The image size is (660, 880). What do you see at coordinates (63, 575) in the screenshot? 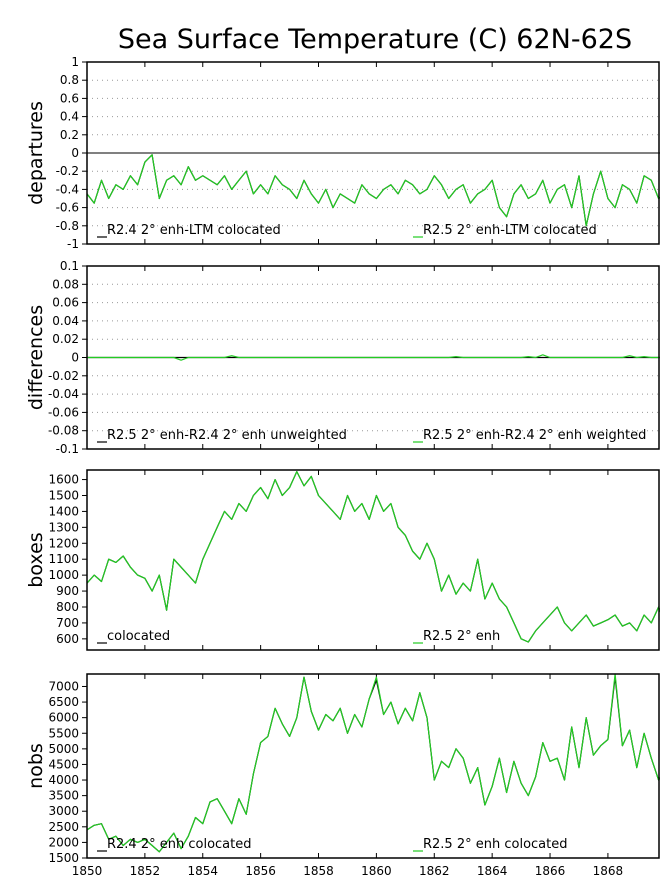
I see `y-tick-label: 1000` at bounding box center [63, 575].